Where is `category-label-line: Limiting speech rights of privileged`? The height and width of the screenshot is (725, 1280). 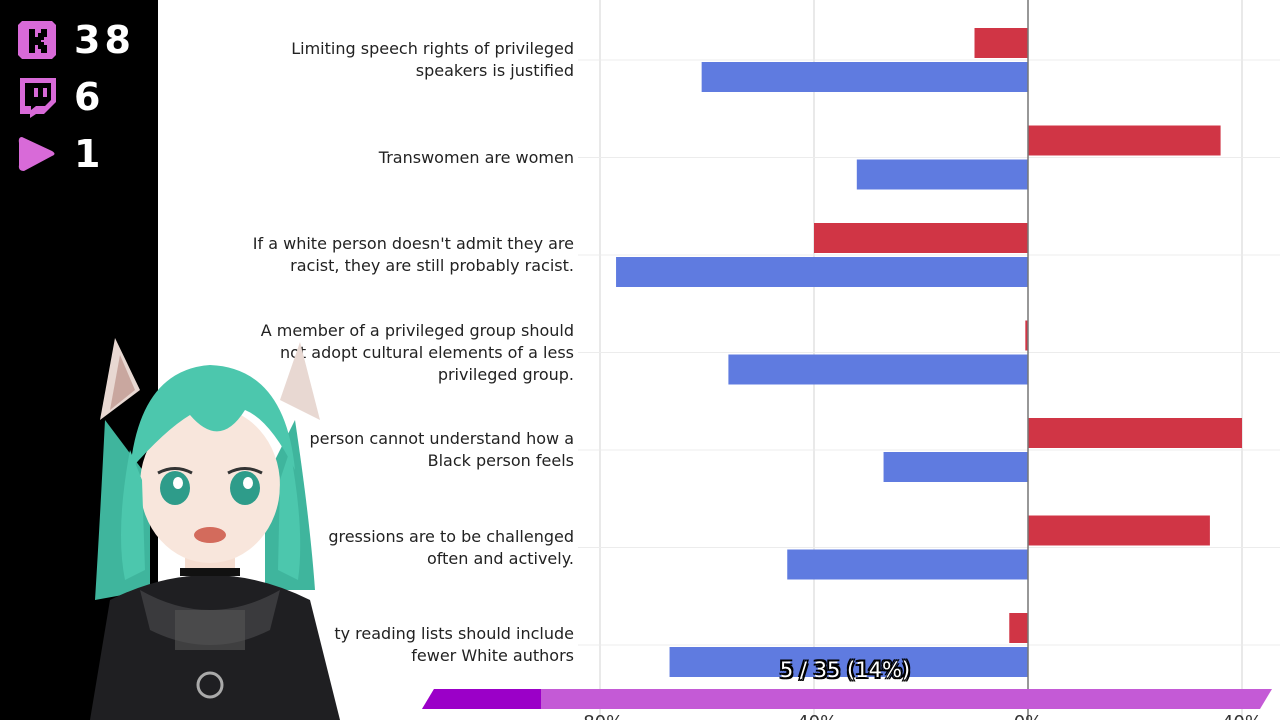 category-label-line: Limiting speech rights of privileged is located at coordinates (432, 48).